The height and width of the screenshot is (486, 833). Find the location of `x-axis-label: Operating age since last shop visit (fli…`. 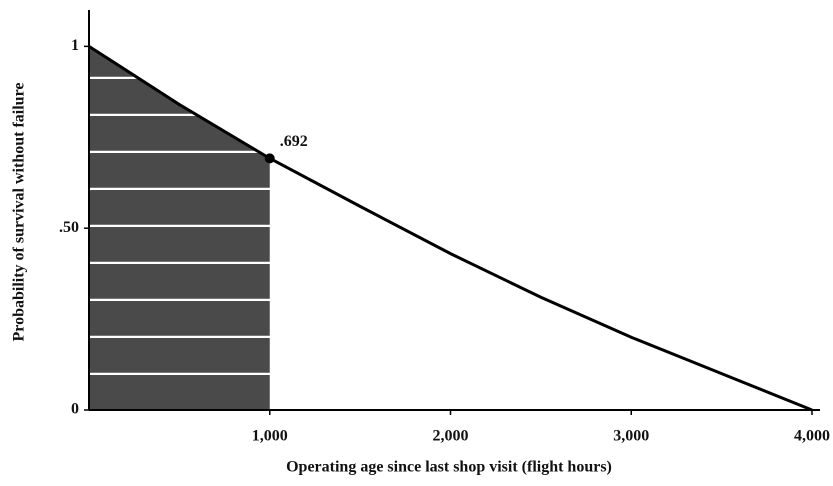

x-axis-label: Operating age since last shop visit (fli… is located at coordinates (449, 467).